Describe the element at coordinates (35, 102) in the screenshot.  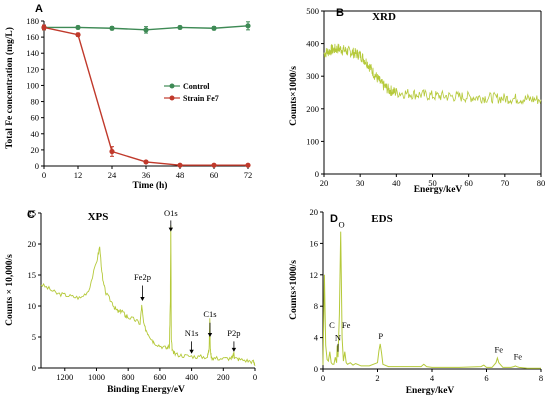
I see `panel-a-ytick-label: 80` at that location.